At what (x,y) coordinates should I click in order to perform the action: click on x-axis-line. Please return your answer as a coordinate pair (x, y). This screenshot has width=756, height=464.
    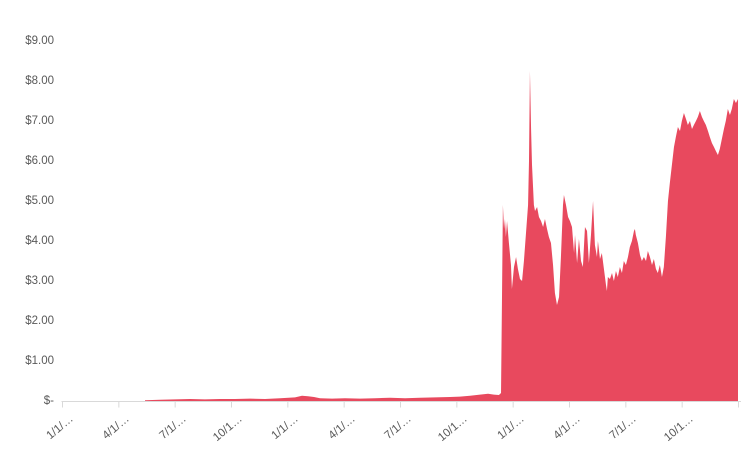
    Looking at the image, I should click on (401, 404).